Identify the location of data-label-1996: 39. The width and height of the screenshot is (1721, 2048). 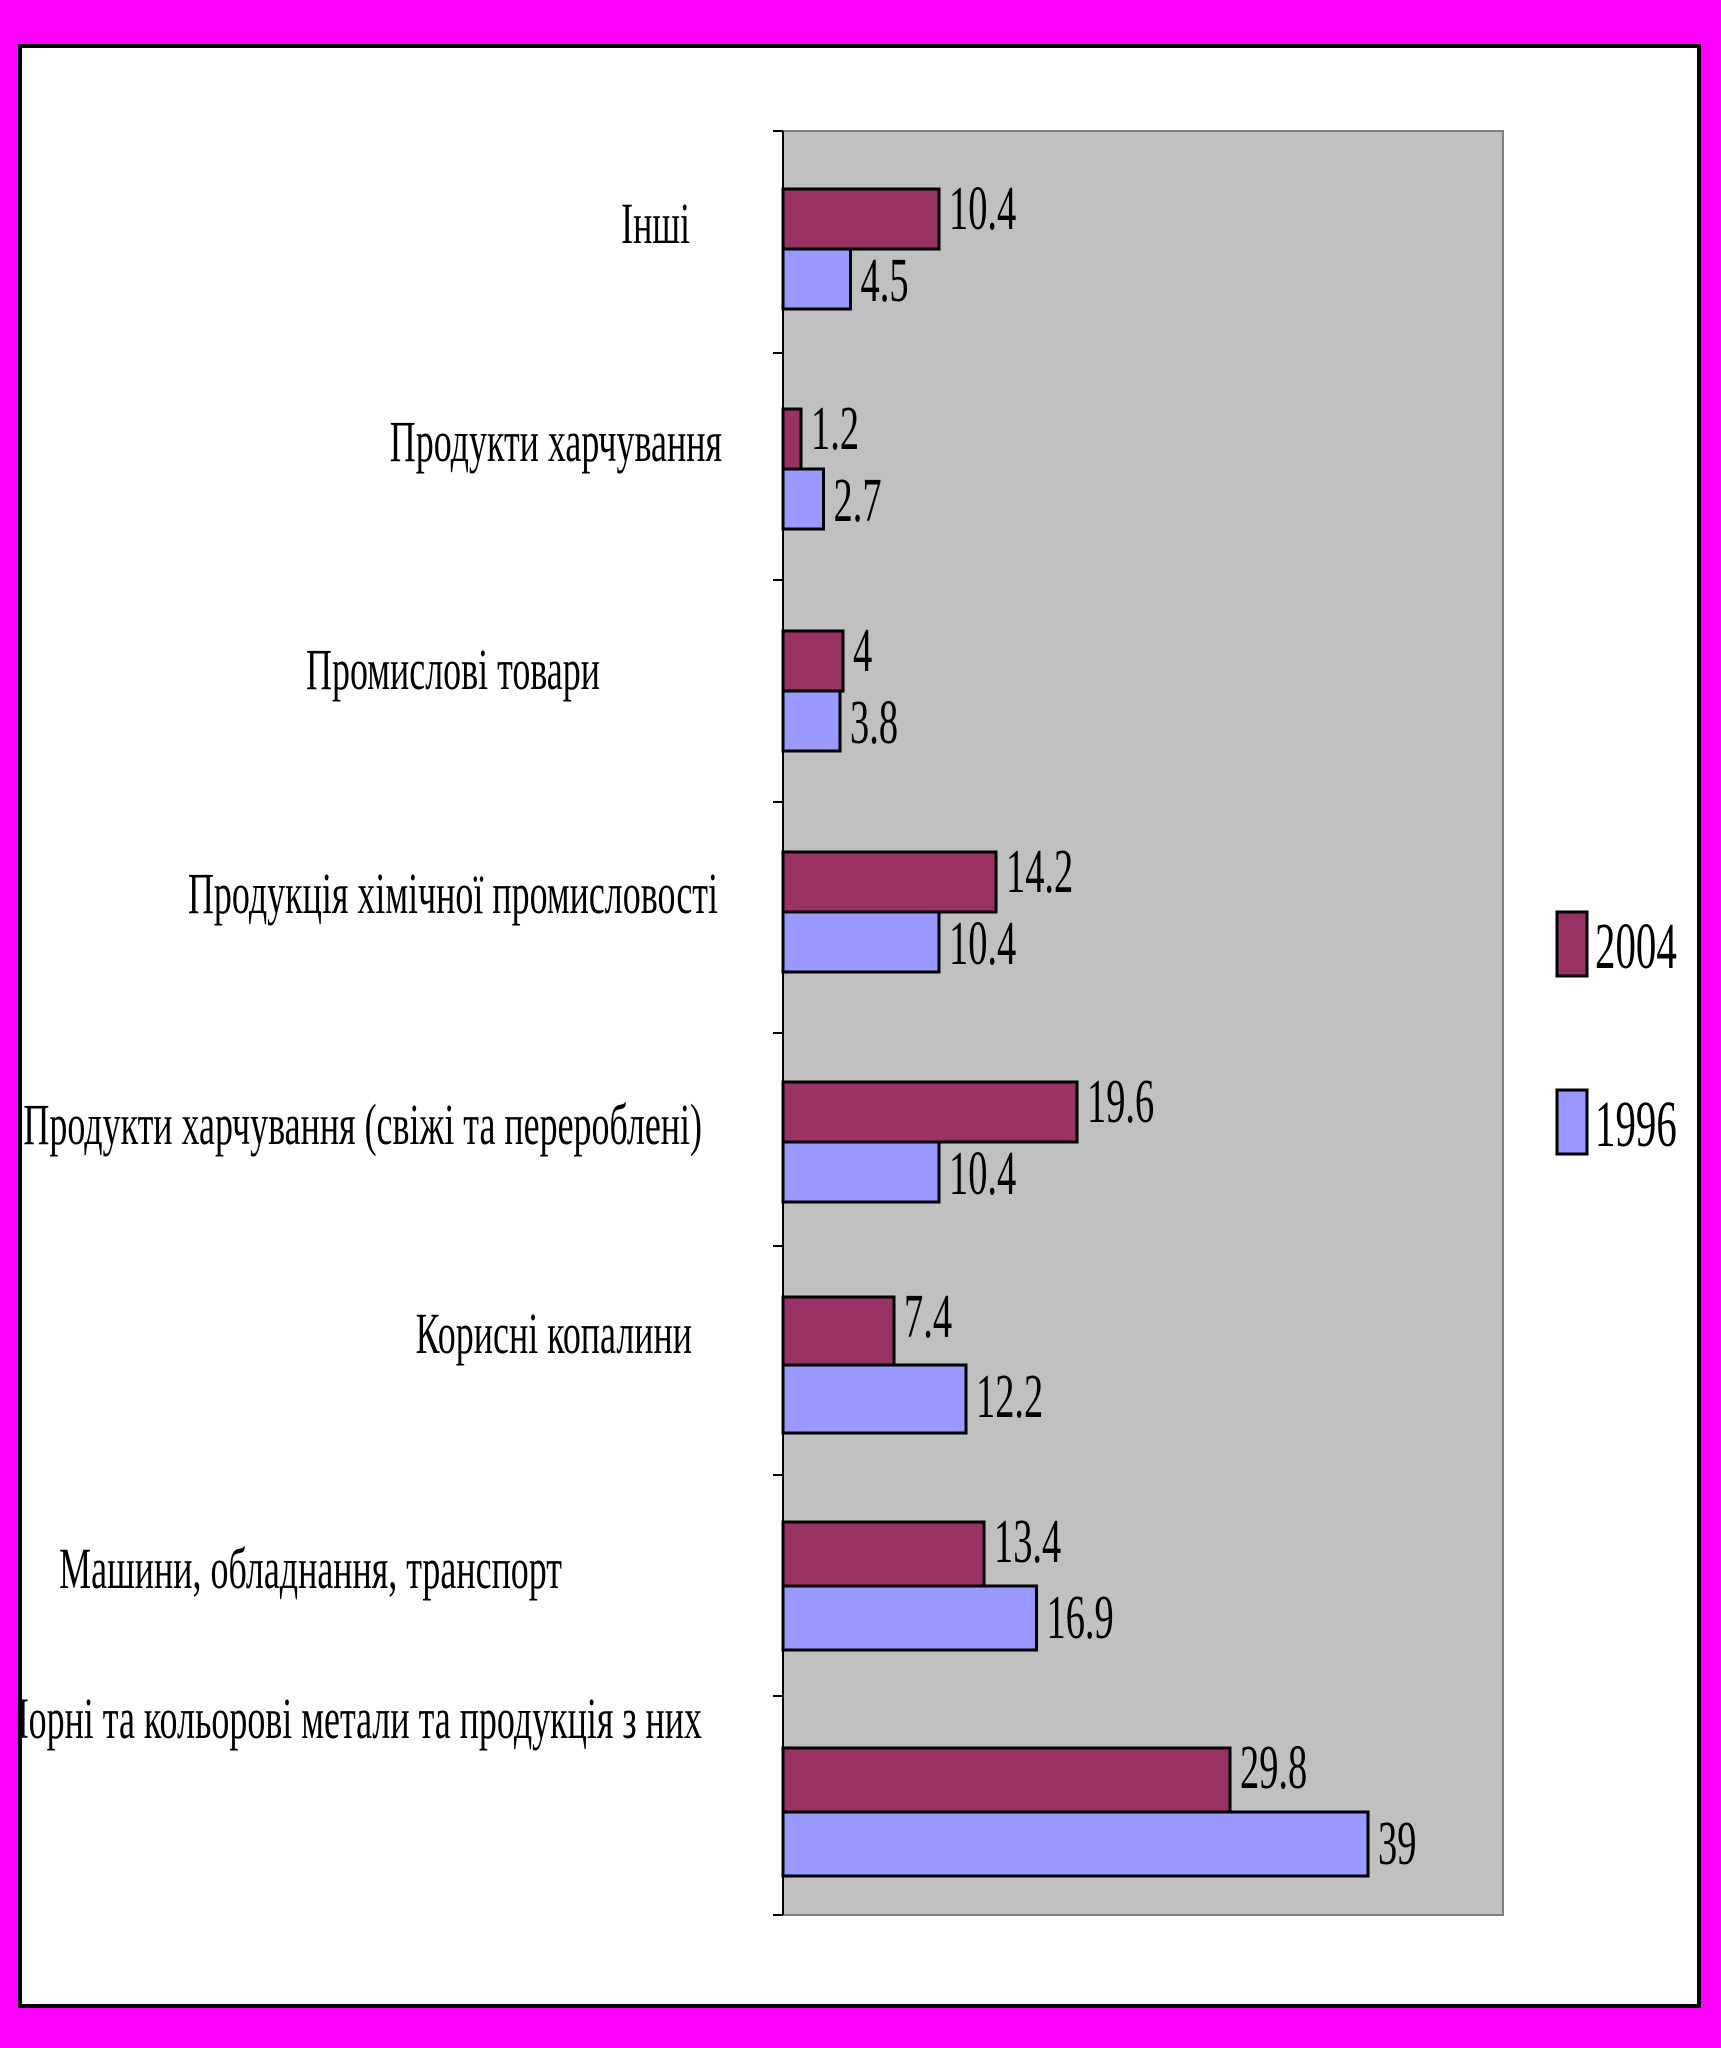
(1397, 1844).